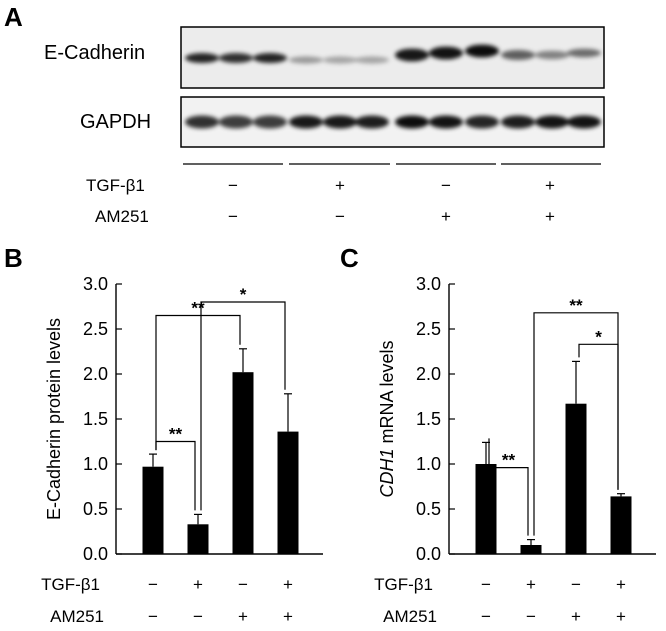 The image size is (666, 631). What do you see at coordinates (428, 554) in the screenshot?
I see `chart-c-y-tick-label: 0.0` at bounding box center [428, 554].